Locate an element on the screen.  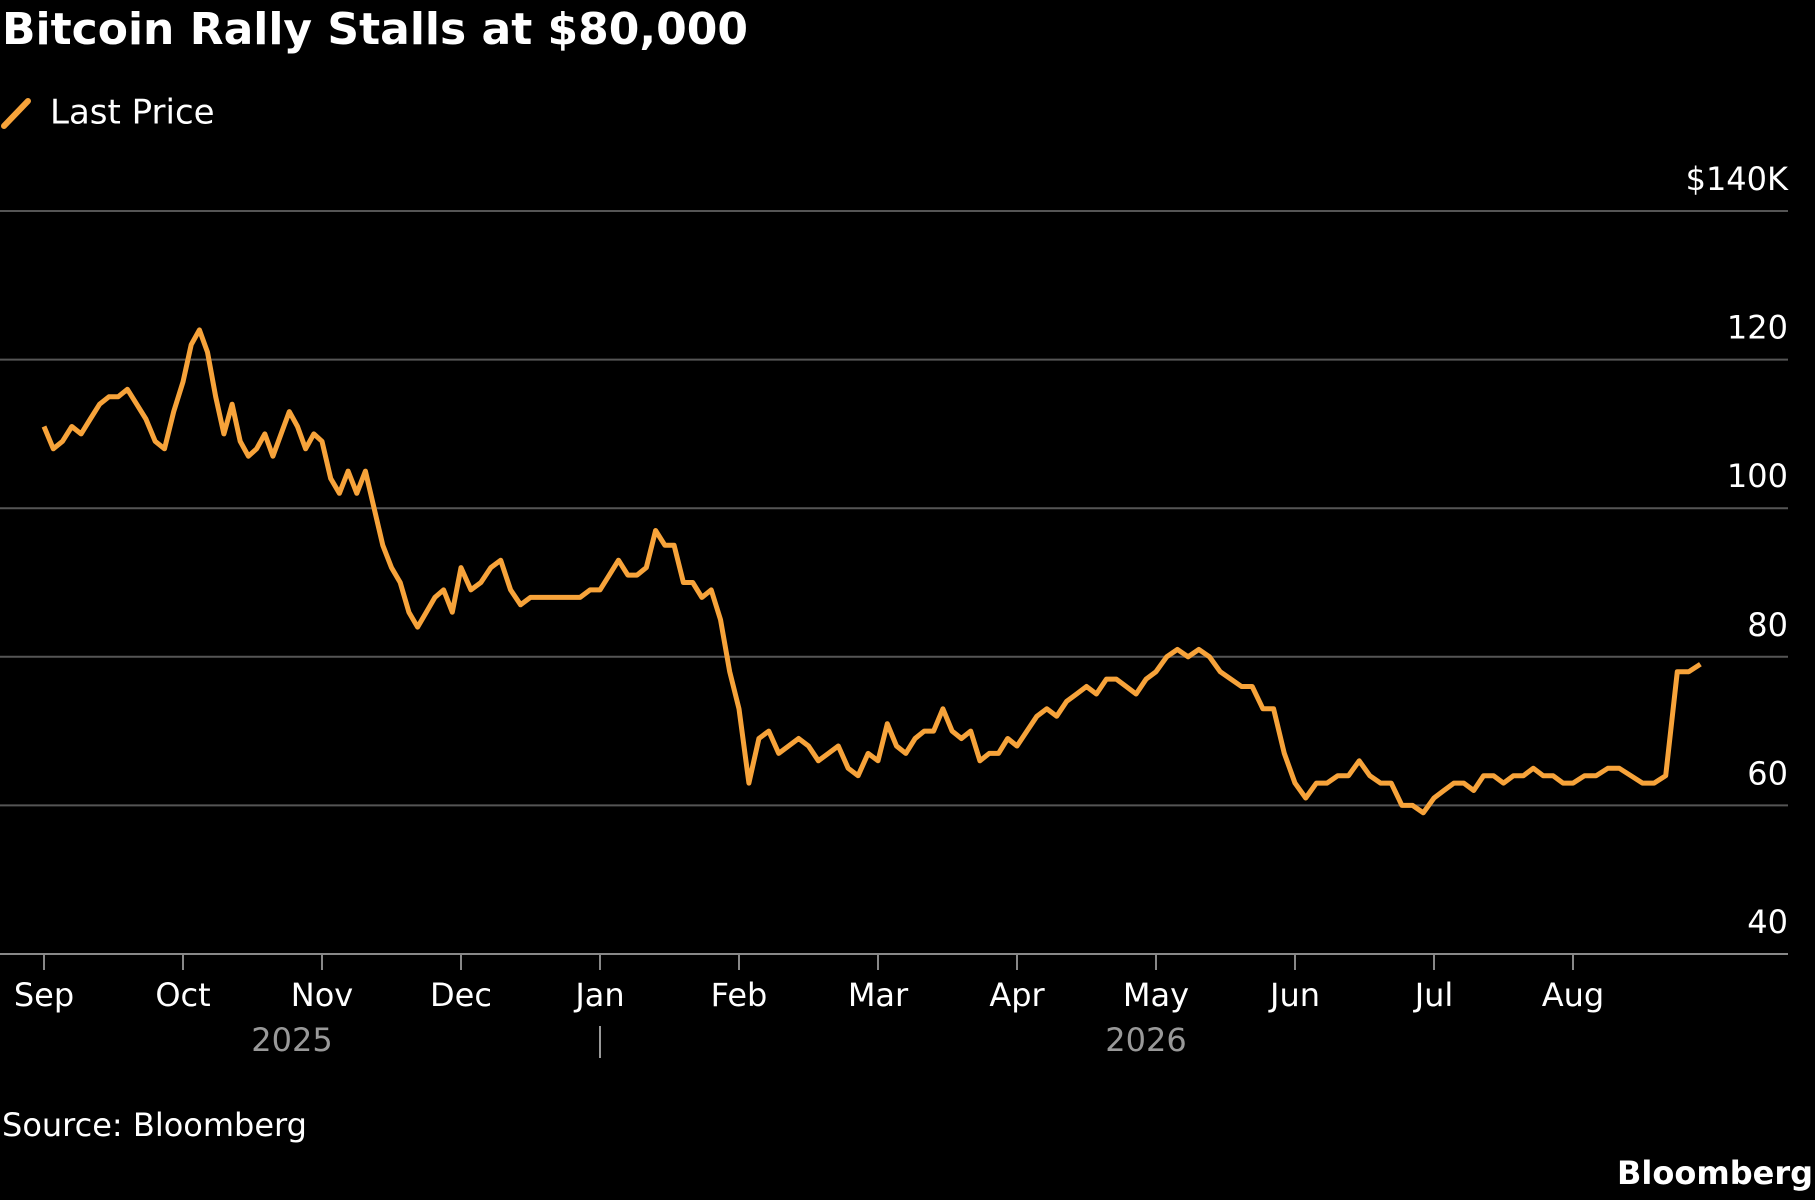
x-tick-label: May is located at coordinates (1156, 995).